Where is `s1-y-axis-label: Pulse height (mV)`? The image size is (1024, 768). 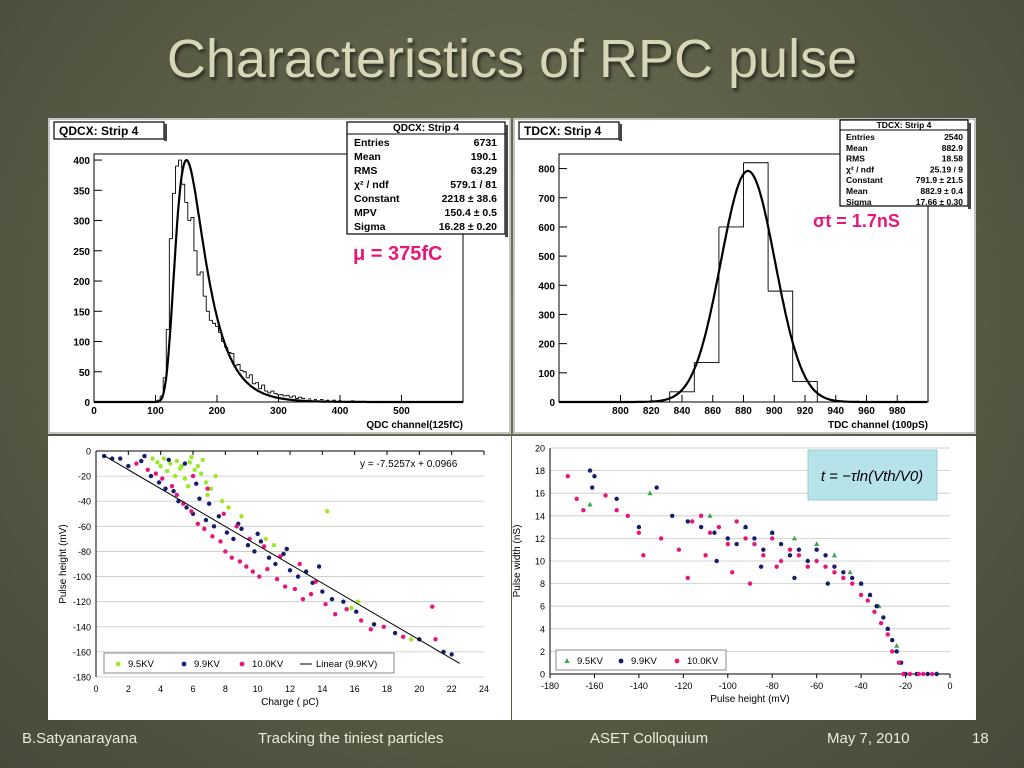
s1-y-axis-label: Pulse height (mV) is located at coordinates (63, 563).